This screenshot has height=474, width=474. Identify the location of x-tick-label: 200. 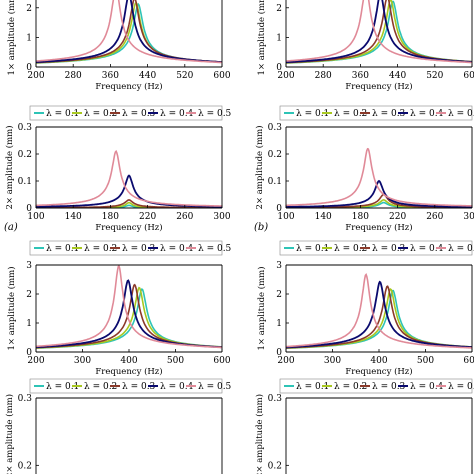
(285, 361).